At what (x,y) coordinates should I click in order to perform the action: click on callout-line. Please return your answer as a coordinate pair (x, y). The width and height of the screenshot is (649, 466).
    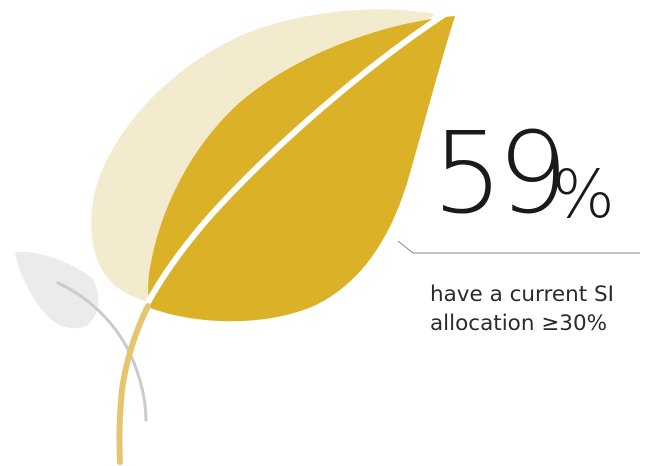
    Looking at the image, I should click on (518, 247).